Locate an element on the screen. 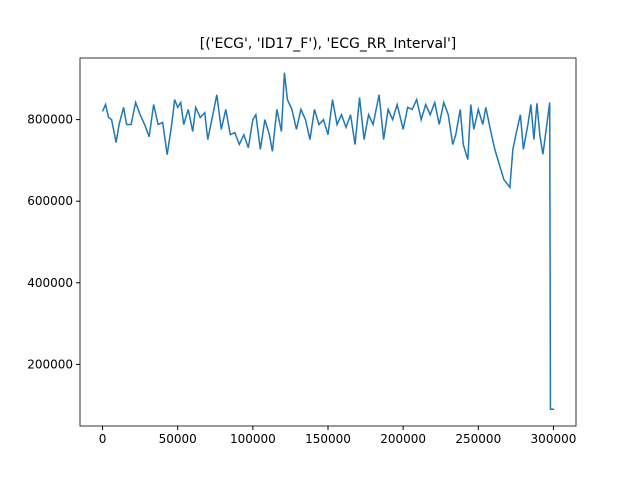  x-tick-label: 100000 is located at coordinates (253, 439).